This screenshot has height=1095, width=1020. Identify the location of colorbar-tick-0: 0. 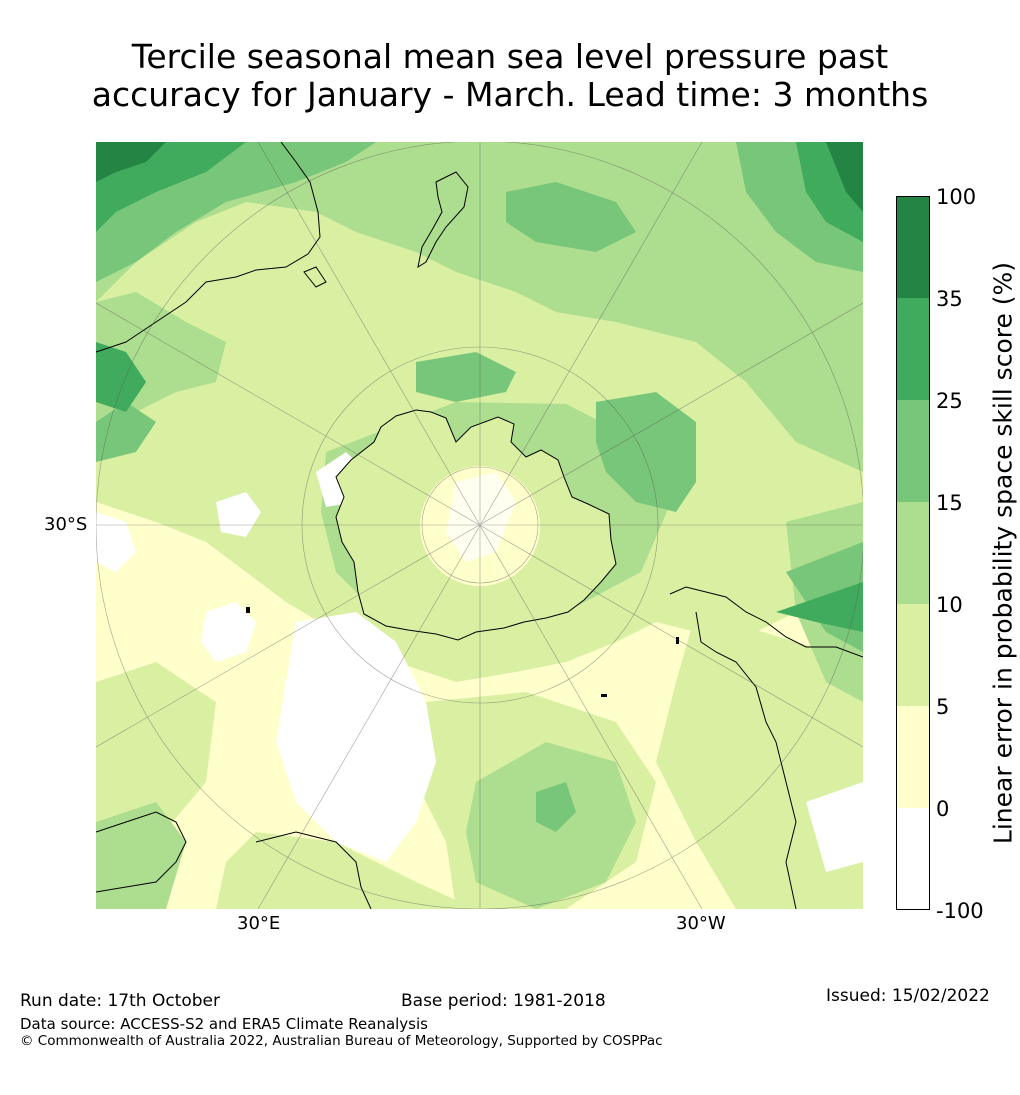
(943, 809).